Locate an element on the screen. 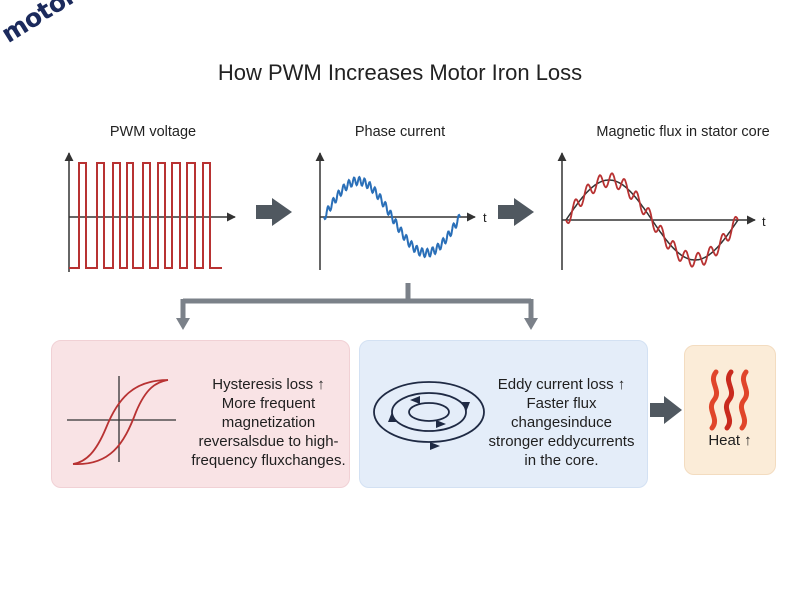 This screenshot has width=800, height=600. diagram-title: How PWM Increases Motor Iron Loss is located at coordinates (400, 72).